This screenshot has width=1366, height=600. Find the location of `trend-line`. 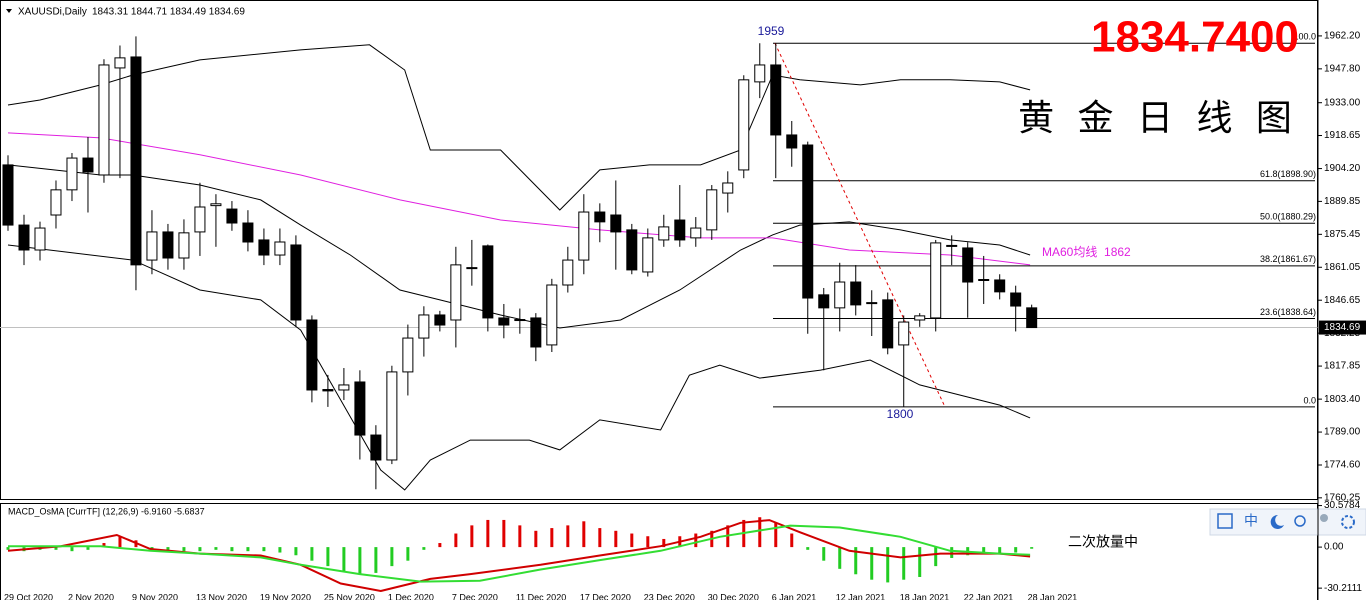

trend-line is located at coordinates (860, 225).